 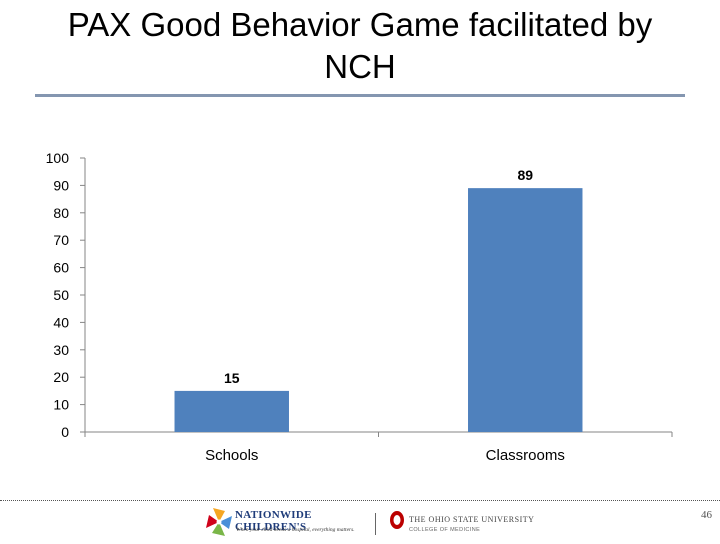 I want to click on y-tick-label: 60, so click(x=61, y=268).